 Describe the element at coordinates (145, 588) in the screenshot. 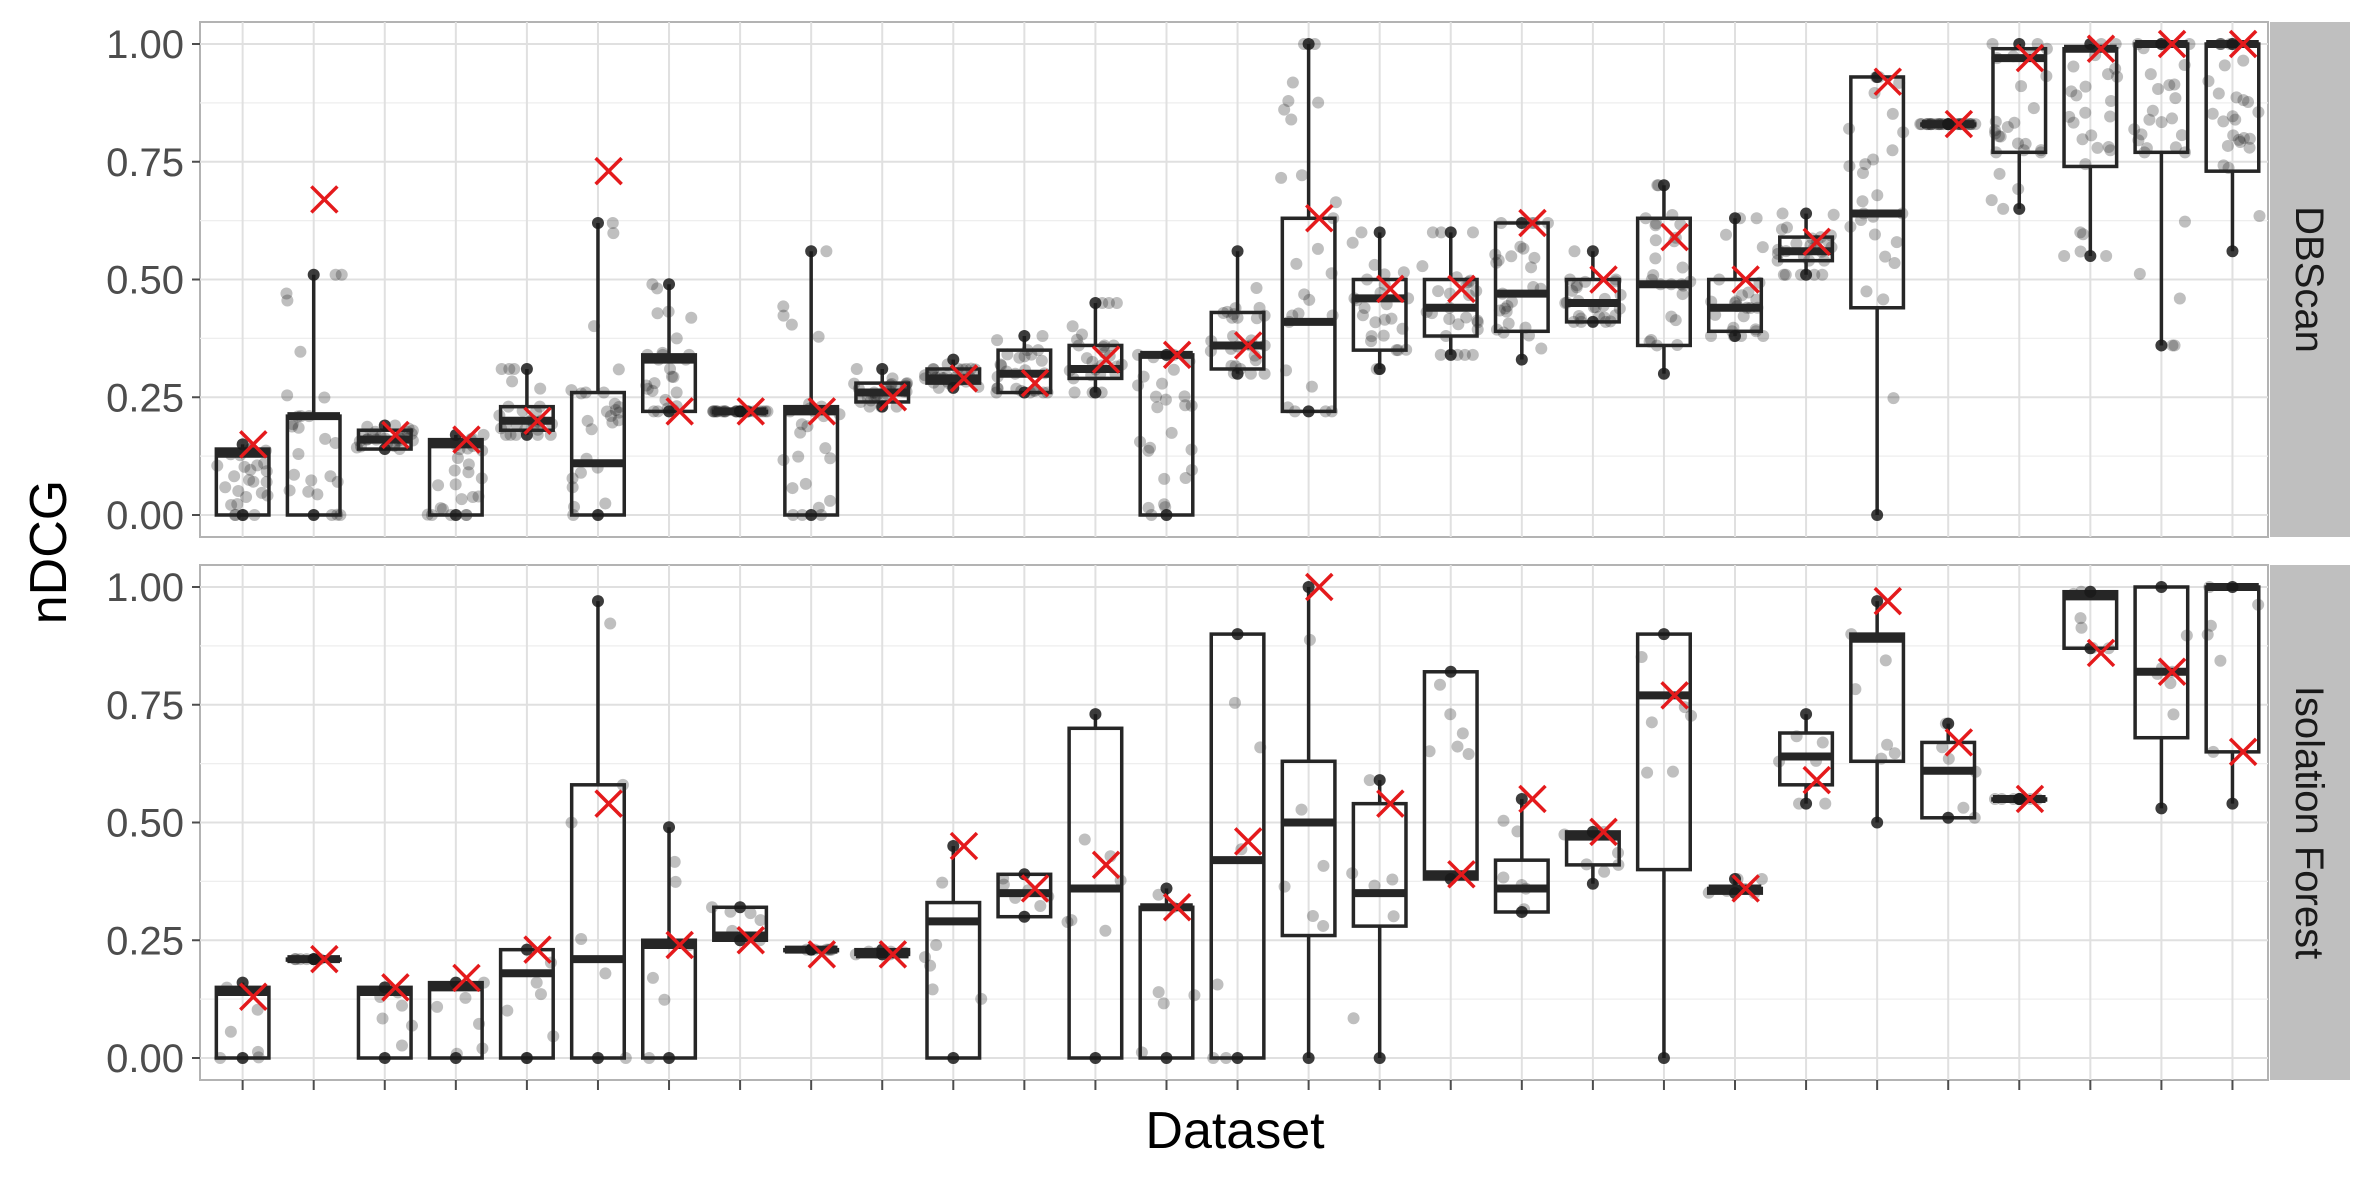

I see `y-tick-label: 1.00` at that location.